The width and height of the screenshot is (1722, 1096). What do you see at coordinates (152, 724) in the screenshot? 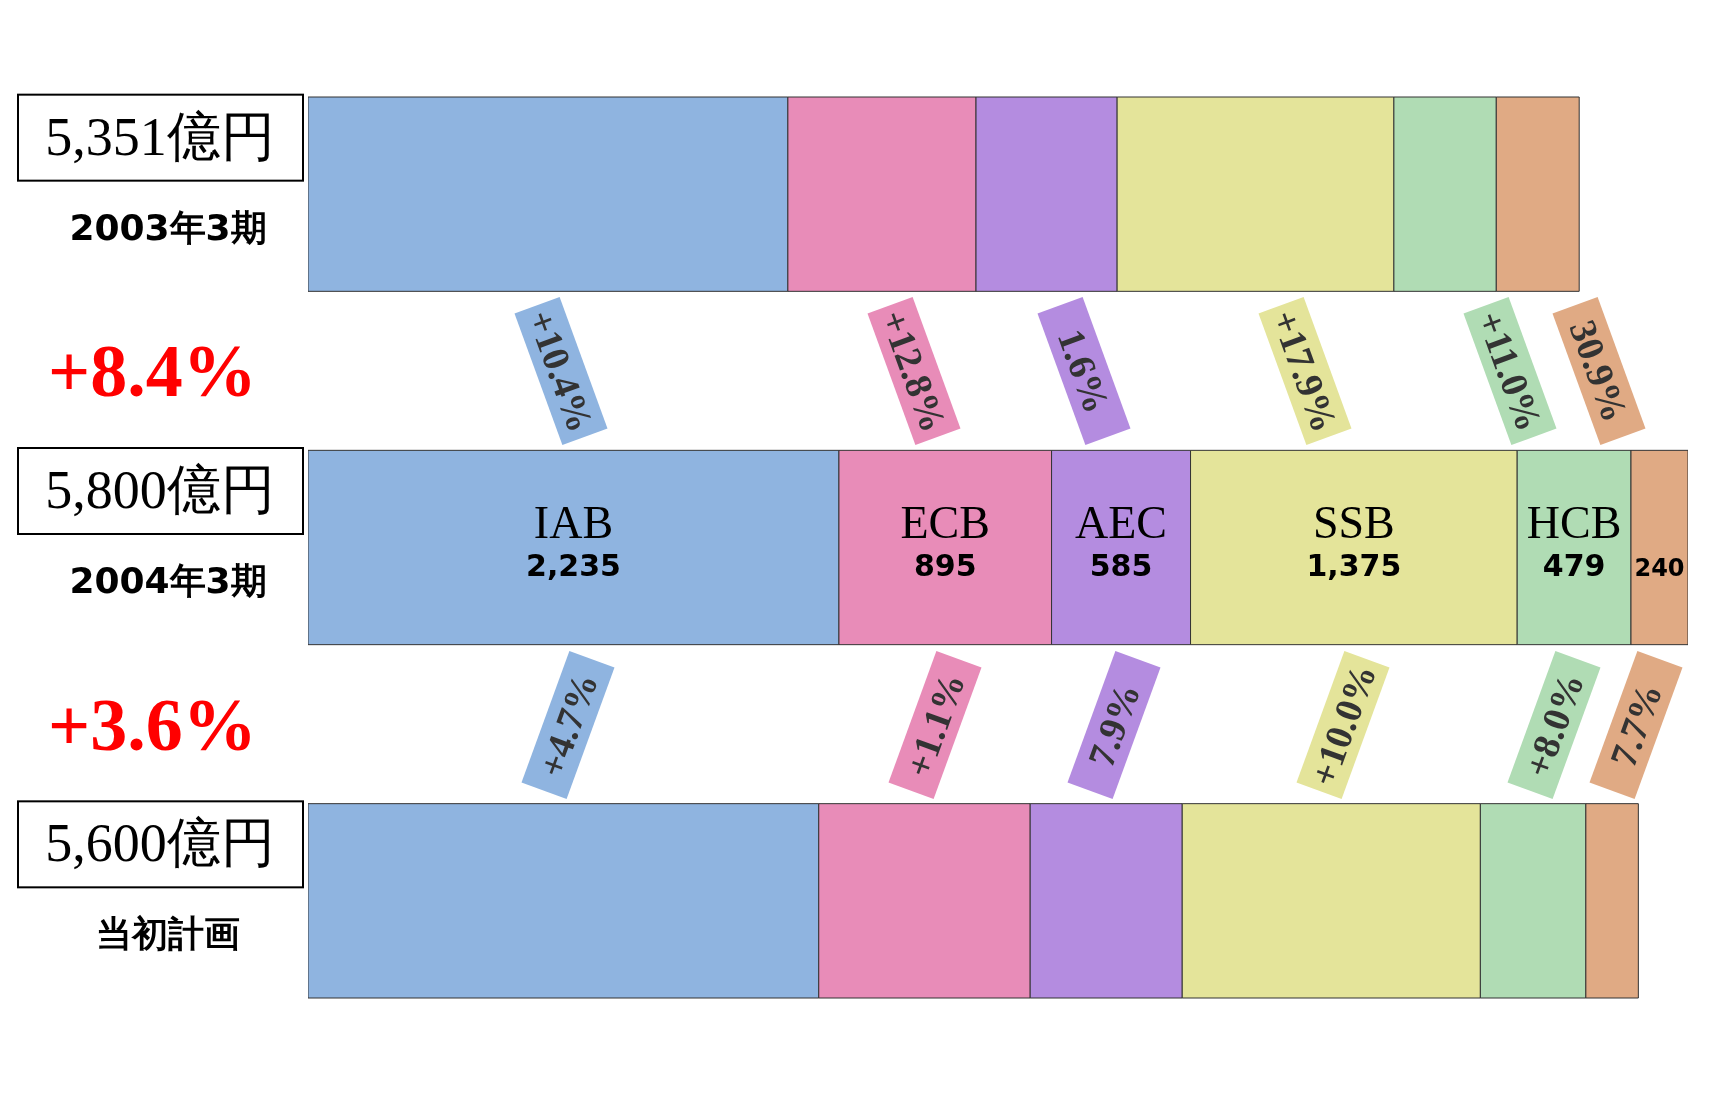
I see `text: +3.6%` at bounding box center [152, 724].